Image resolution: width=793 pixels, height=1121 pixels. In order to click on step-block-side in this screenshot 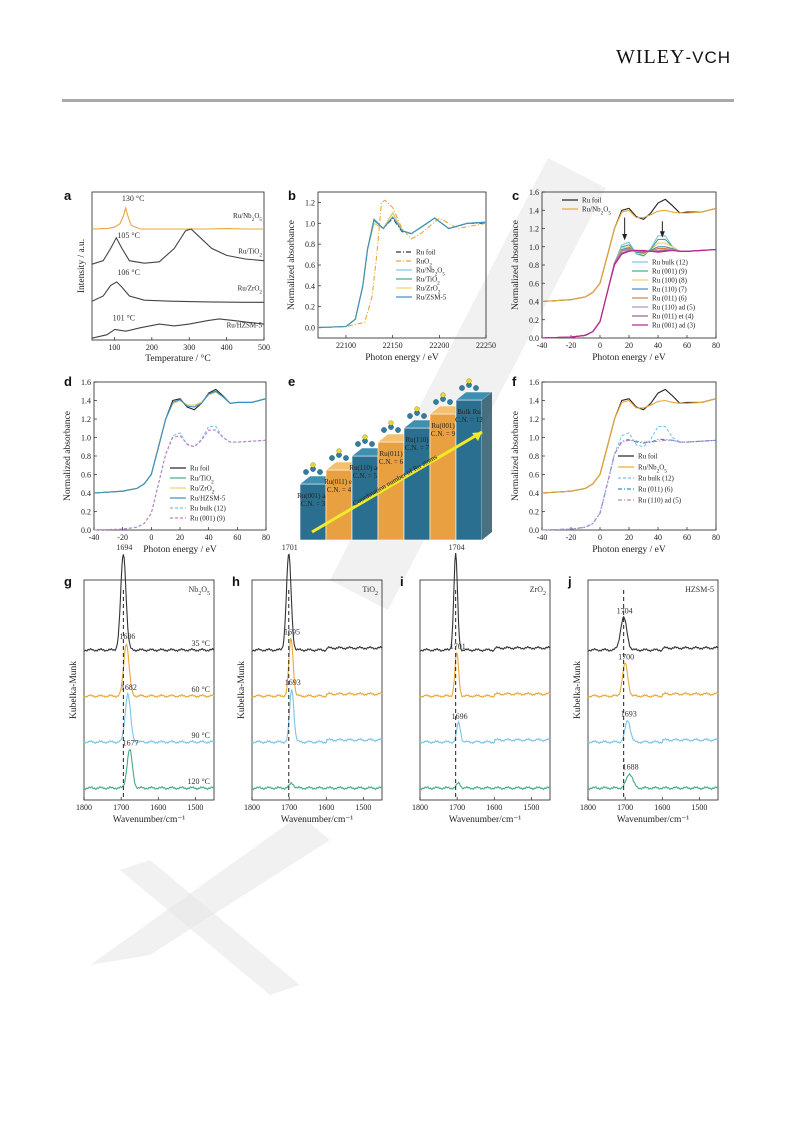, I will do `click(487, 466)`.